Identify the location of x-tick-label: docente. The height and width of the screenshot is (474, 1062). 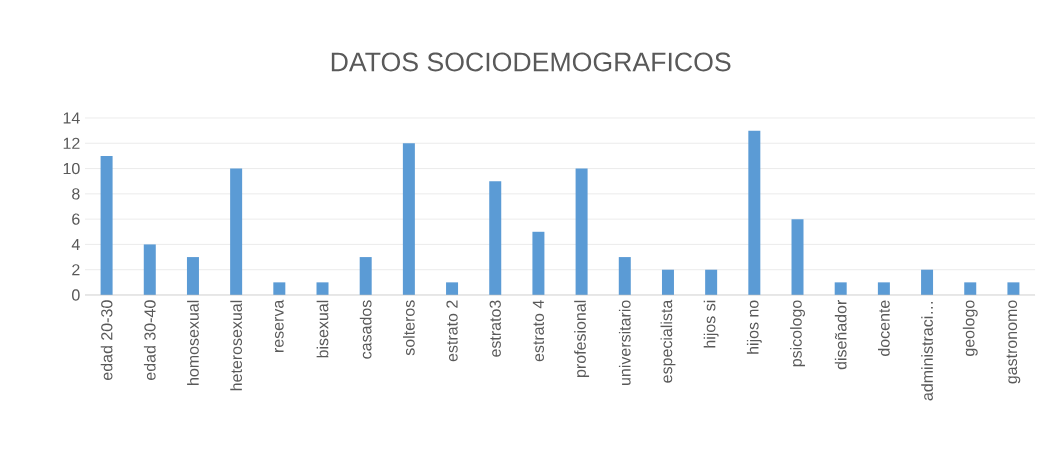
(884, 328).